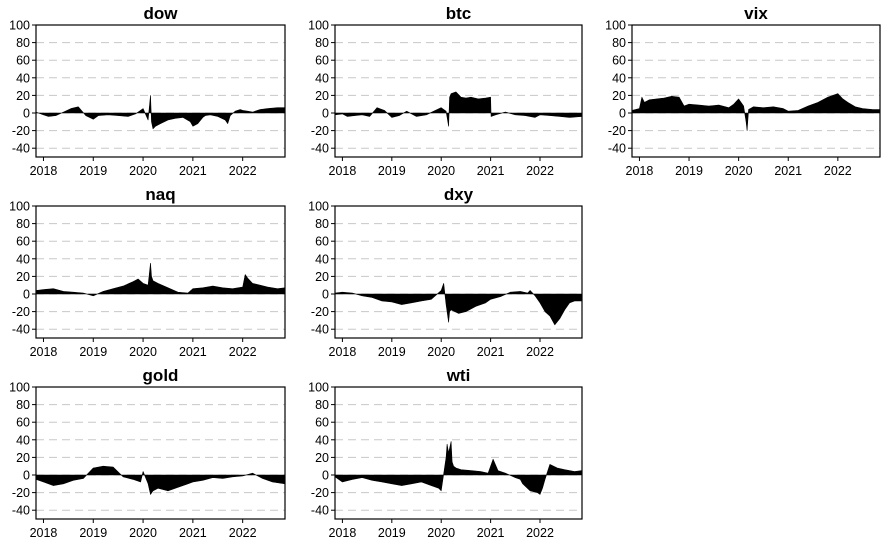 Image resolution: width=894 pixels, height=548 pixels. I want to click on panel-title: dow, so click(161, 13).